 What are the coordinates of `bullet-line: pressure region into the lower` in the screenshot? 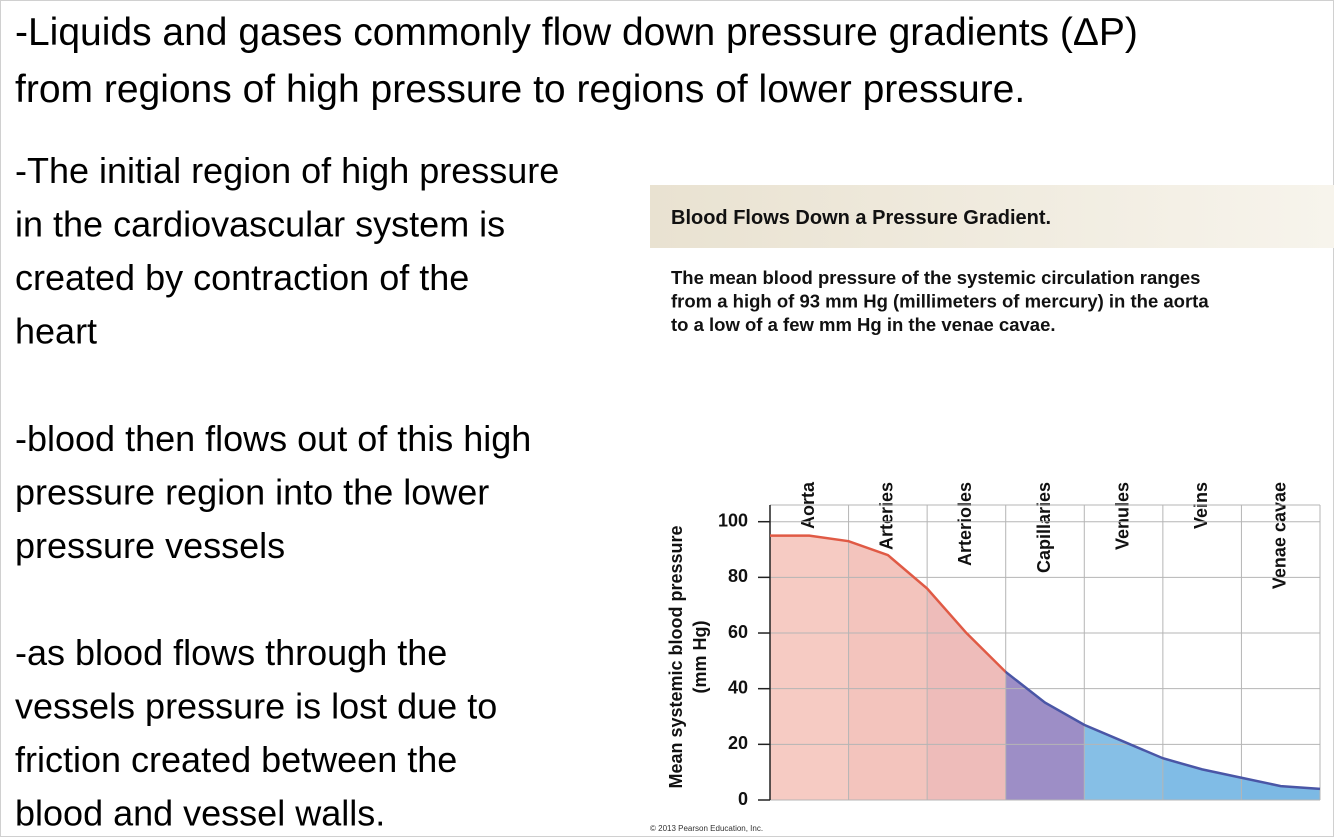 It's located at (252, 492).